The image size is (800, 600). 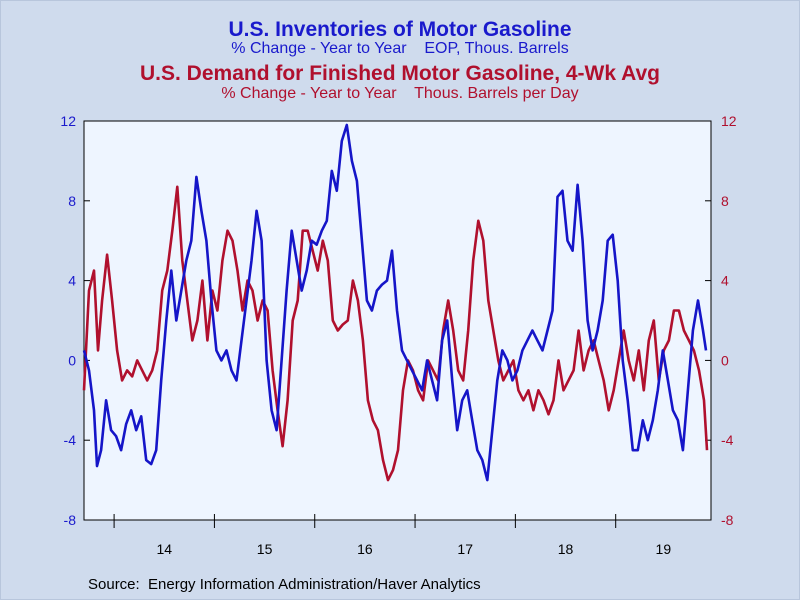 What do you see at coordinates (729, 121) in the screenshot?
I see `right-tick-label: 12` at bounding box center [729, 121].